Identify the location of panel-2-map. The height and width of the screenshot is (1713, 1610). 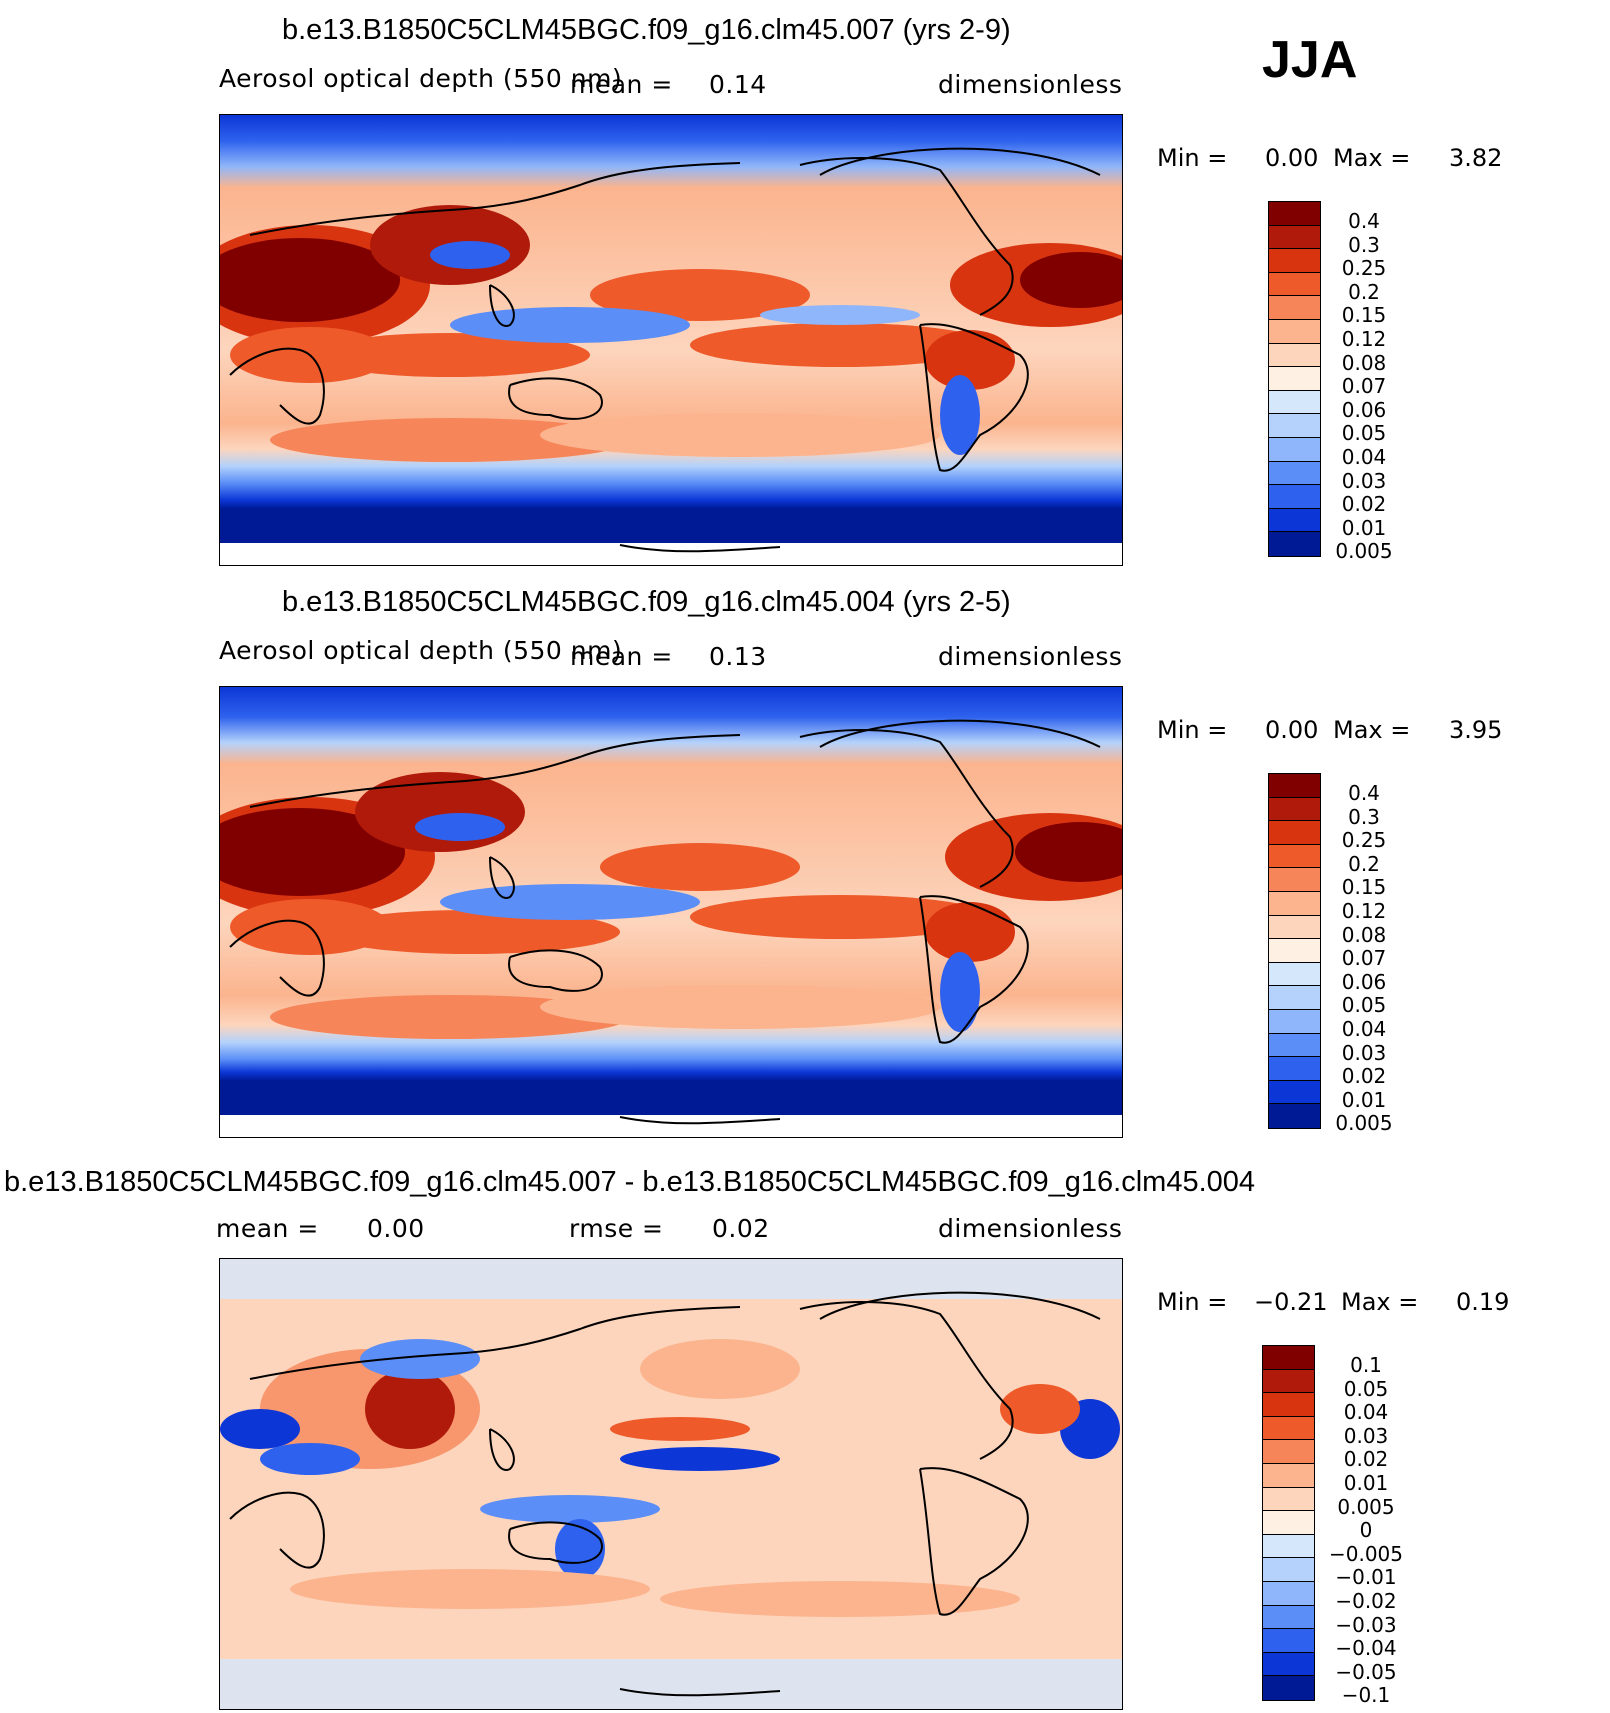
(671, 912).